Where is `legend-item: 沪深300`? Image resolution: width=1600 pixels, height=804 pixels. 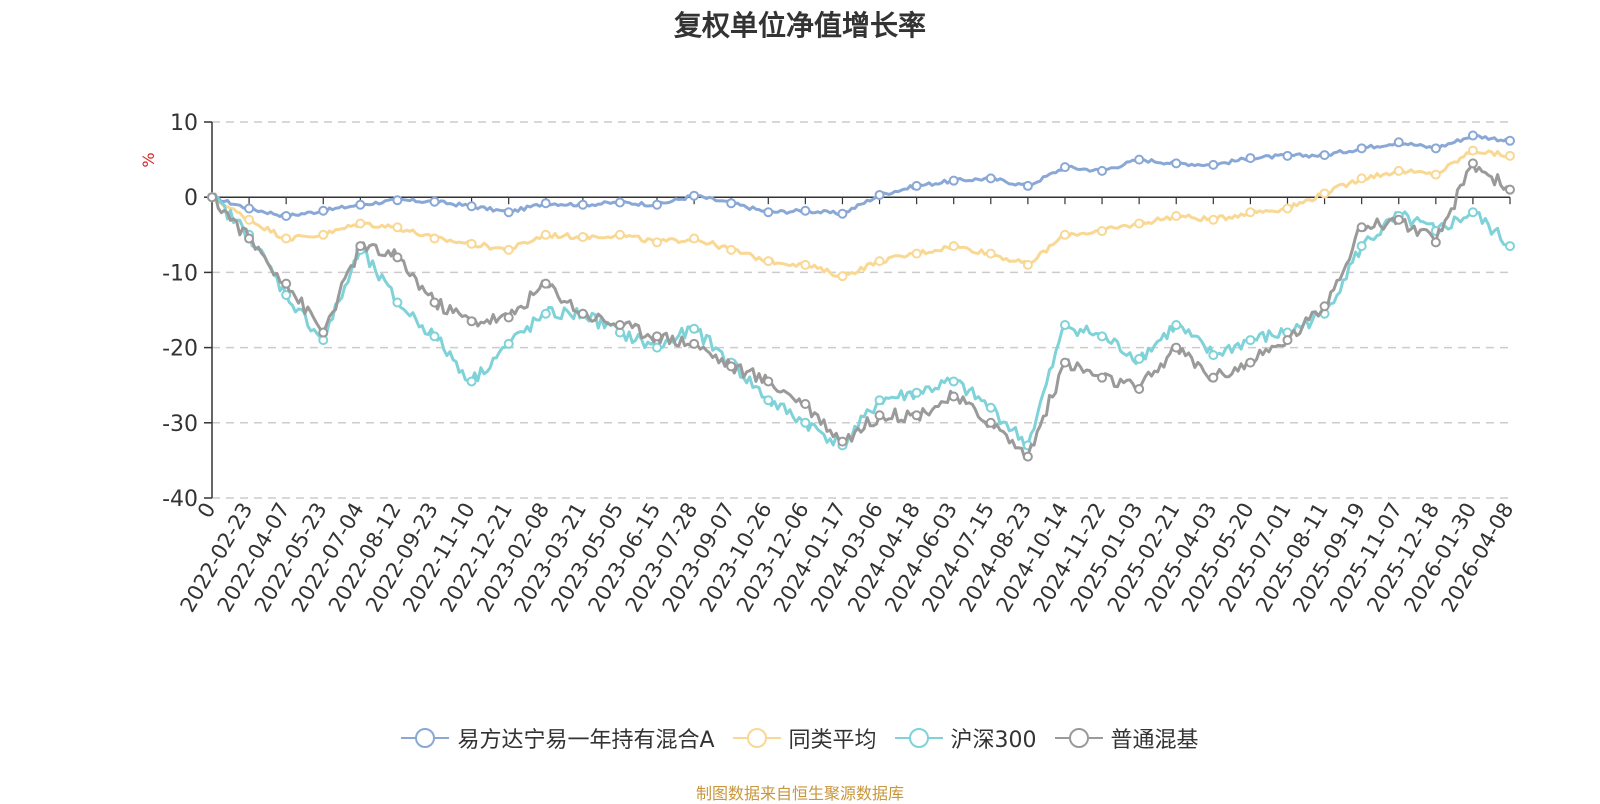 legend-item: 沪深300 is located at coordinates (965, 738).